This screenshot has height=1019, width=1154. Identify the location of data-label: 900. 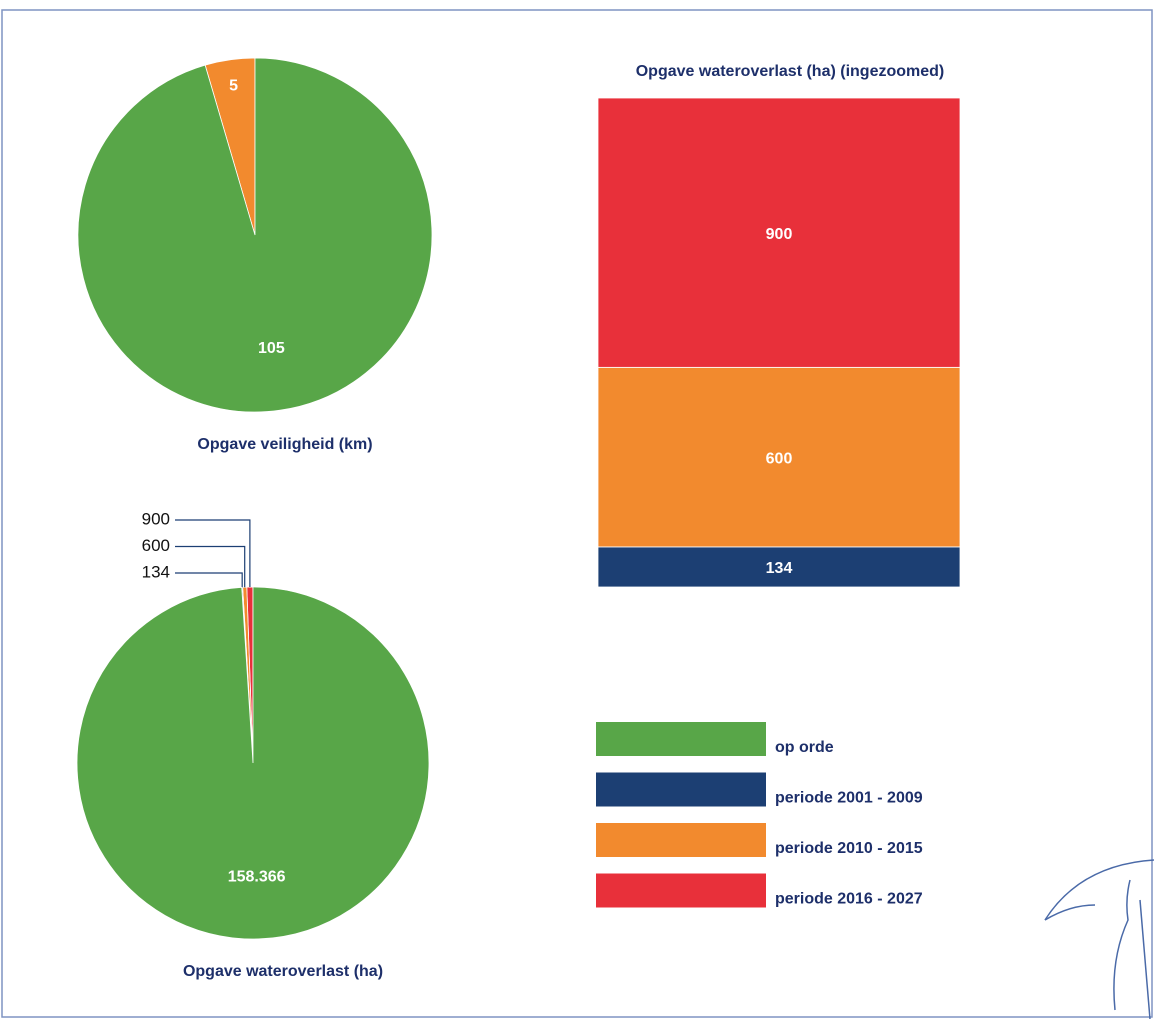
(779, 234).